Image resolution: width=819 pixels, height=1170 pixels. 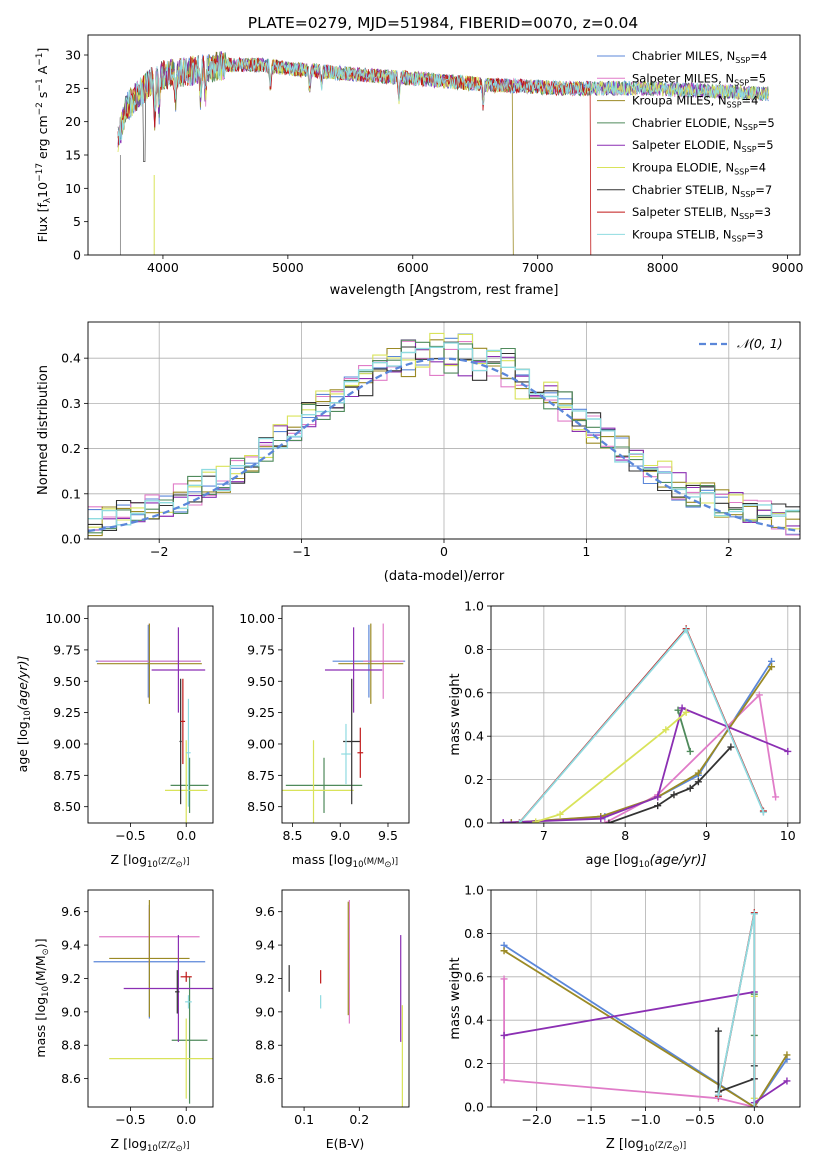 I want to click on x-axis-label: (data-model)/error, so click(x=444, y=576).